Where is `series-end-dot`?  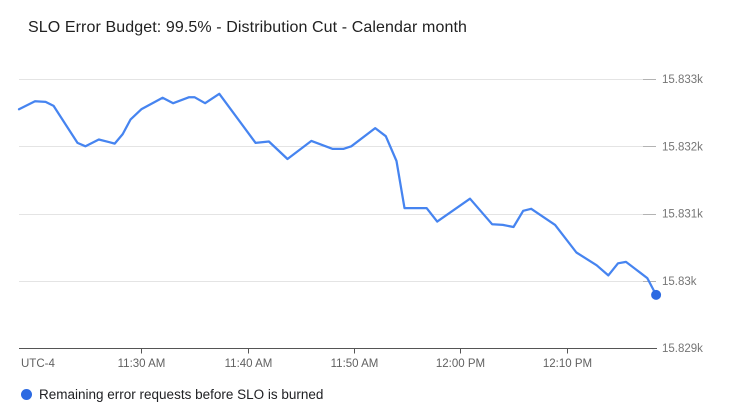
series-end-dot is located at coordinates (656, 294).